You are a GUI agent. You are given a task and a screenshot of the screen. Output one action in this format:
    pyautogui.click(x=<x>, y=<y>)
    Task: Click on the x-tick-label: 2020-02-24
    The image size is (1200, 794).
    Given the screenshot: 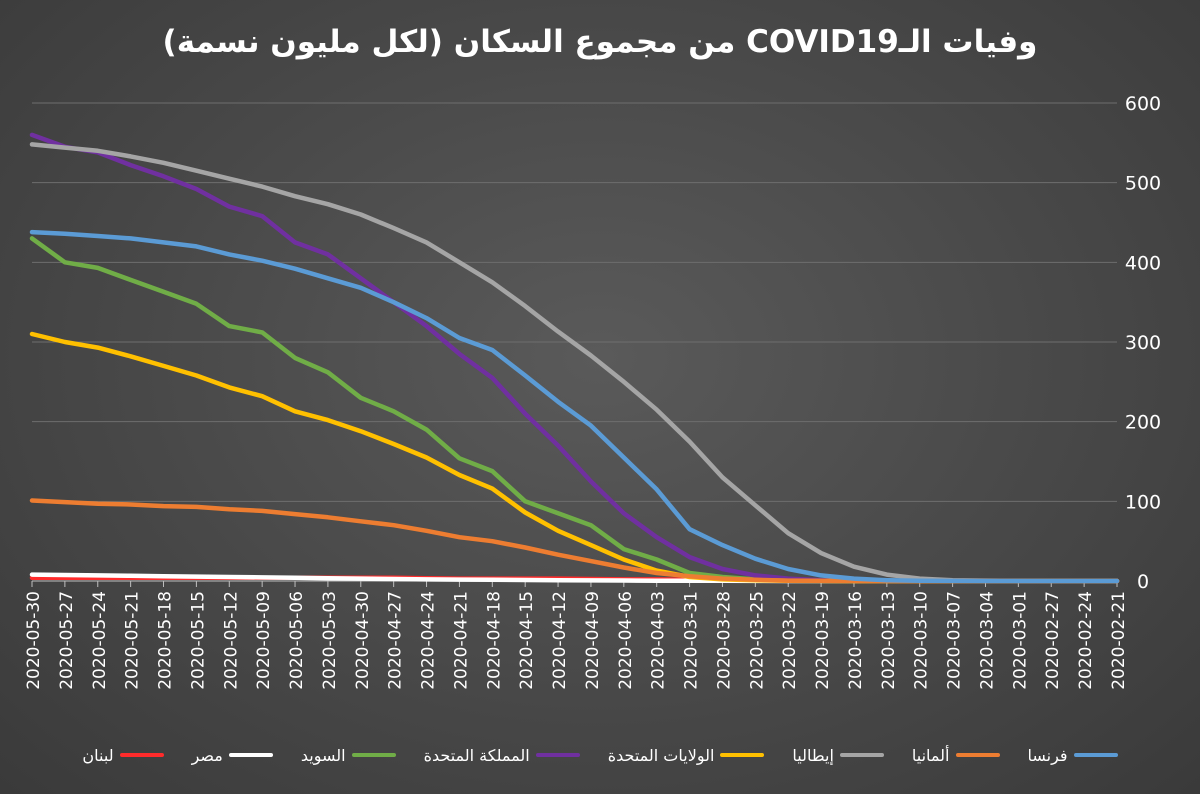 What is the action you would take?
    pyautogui.click(x=1086, y=640)
    